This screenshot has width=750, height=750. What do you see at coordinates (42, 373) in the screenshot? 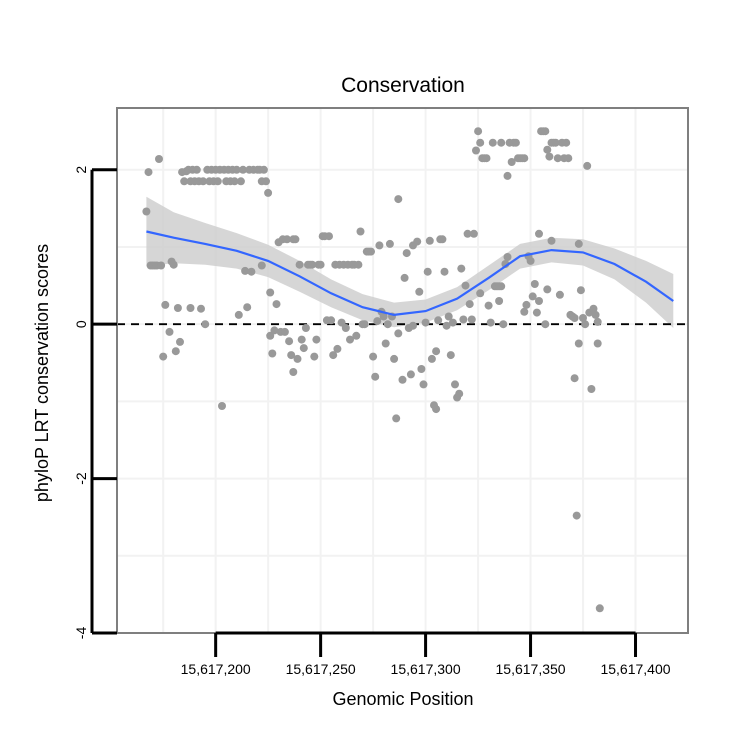
I see `y-axis-label: phyloP LRT conservation scores` at bounding box center [42, 373].